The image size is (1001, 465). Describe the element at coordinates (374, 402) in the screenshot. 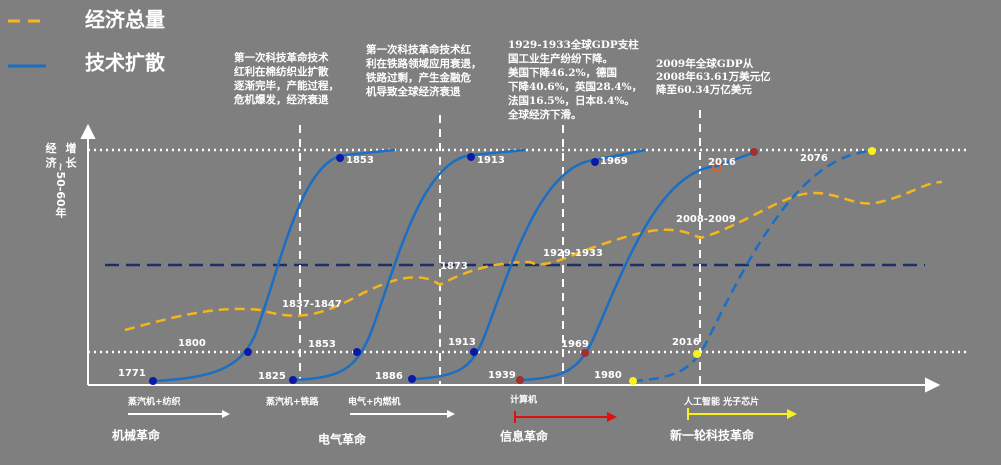

I see `technology: 电气+内燃机` at that location.